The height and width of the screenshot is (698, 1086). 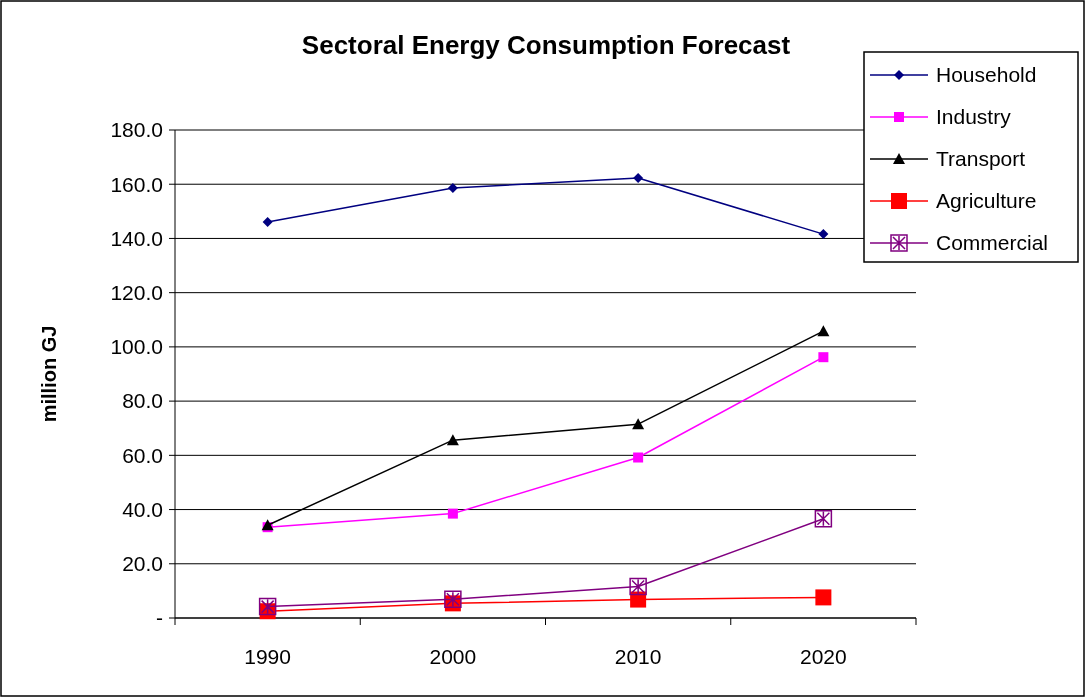 What do you see at coordinates (136, 293) in the screenshot?
I see `y-tick-label: 120.0` at bounding box center [136, 293].